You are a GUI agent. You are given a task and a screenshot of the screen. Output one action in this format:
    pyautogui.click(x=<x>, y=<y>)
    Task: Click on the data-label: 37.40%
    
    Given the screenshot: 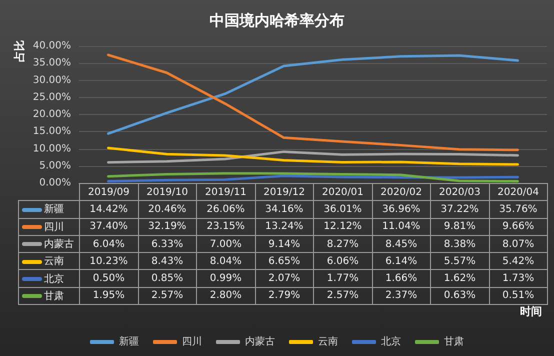 What is the action you would take?
    pyautogui.click(x=109, y=227)
    